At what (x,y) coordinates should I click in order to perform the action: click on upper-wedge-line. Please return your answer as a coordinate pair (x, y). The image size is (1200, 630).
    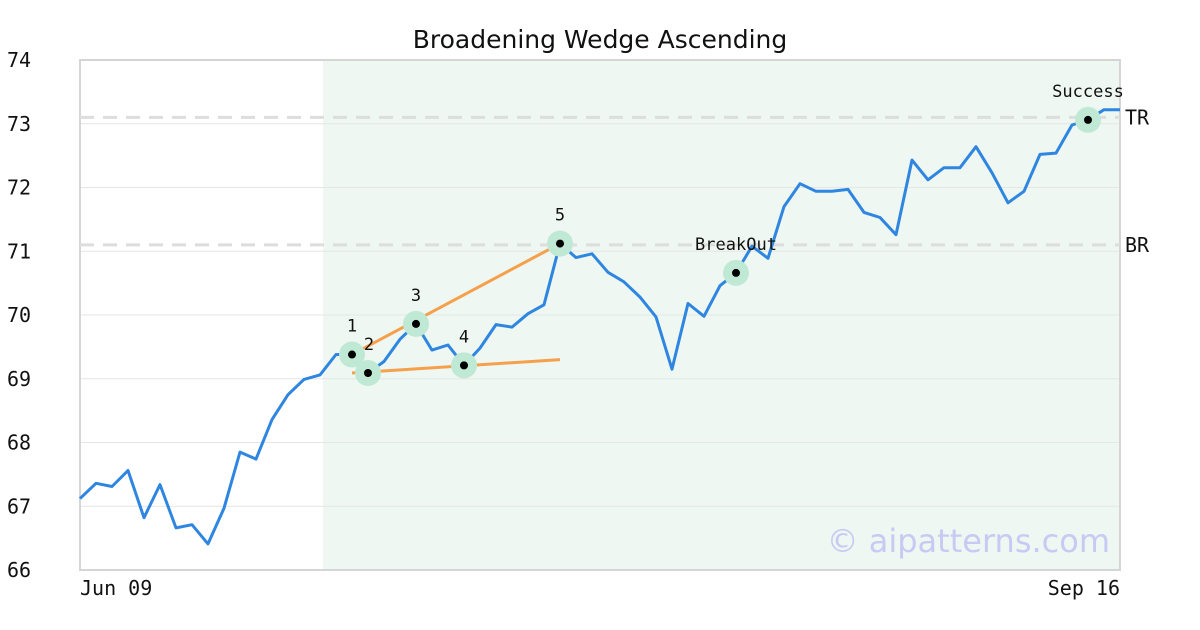
    Looking at the image, I should click on (456, 299).